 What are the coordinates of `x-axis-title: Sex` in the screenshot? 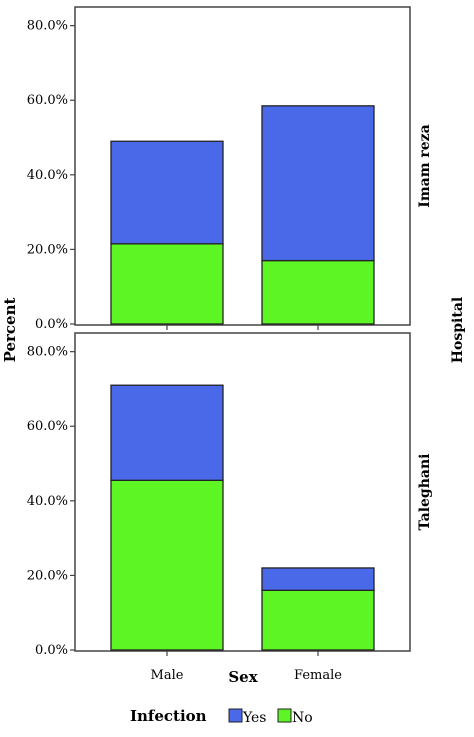 It's located at (243, 677).